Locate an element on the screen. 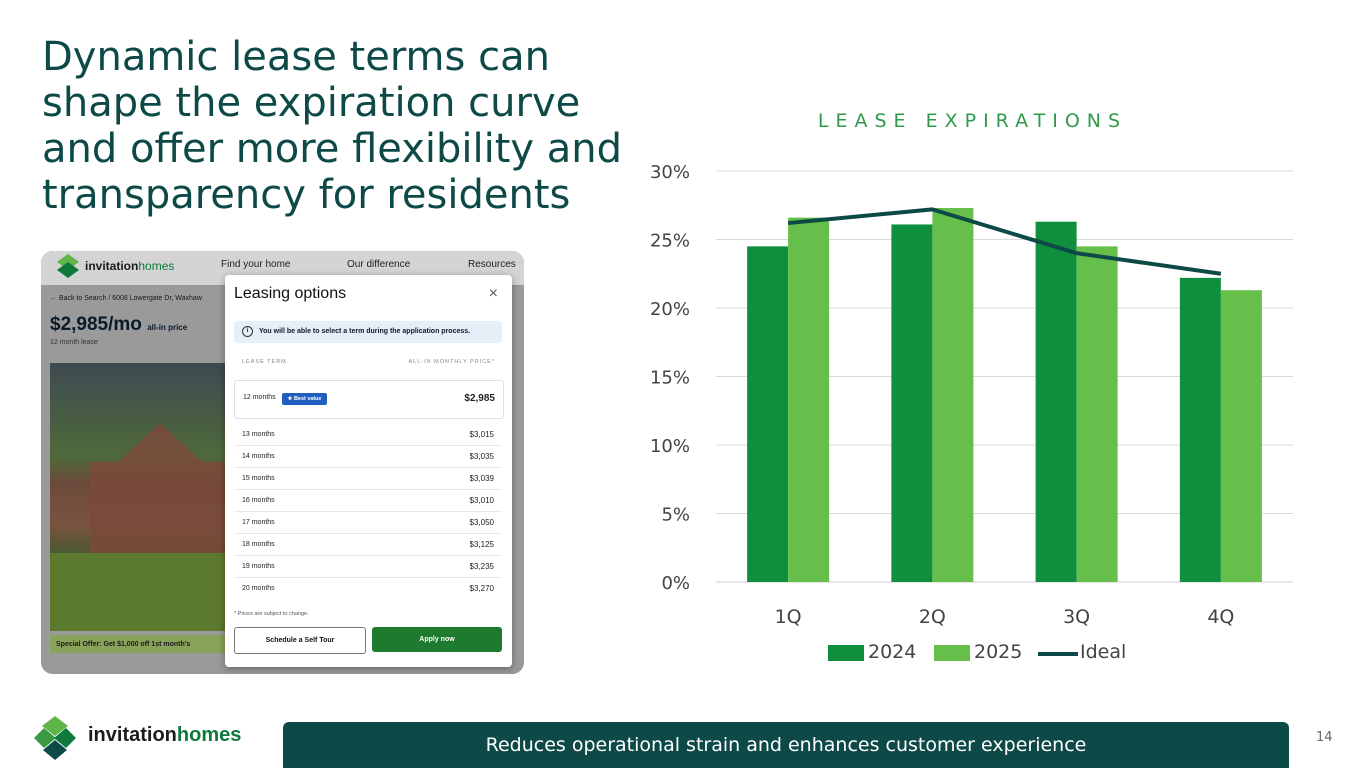  lease-option-row: 19 months $3,235 is located at coordinates (368, 567).